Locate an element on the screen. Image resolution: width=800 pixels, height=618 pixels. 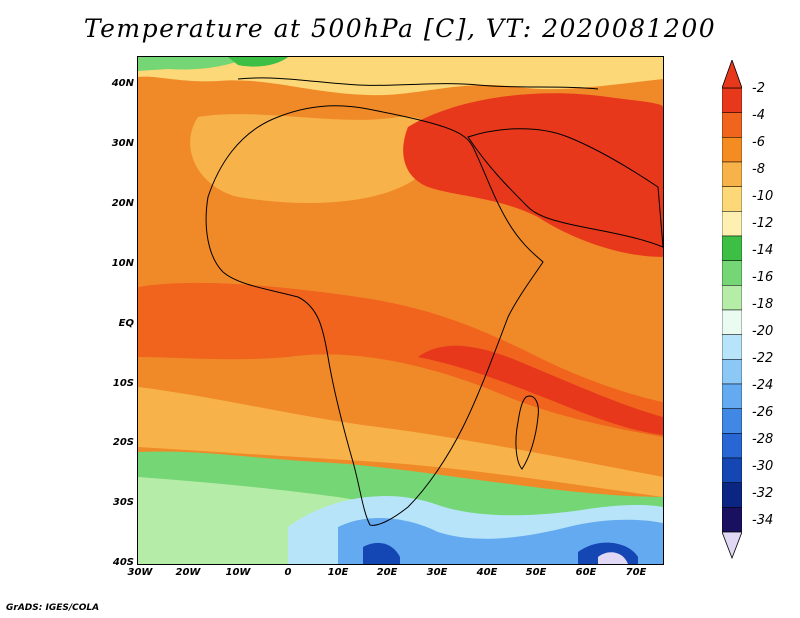
colorbar-label-m30: -30 is located at coordinates (763, 466).